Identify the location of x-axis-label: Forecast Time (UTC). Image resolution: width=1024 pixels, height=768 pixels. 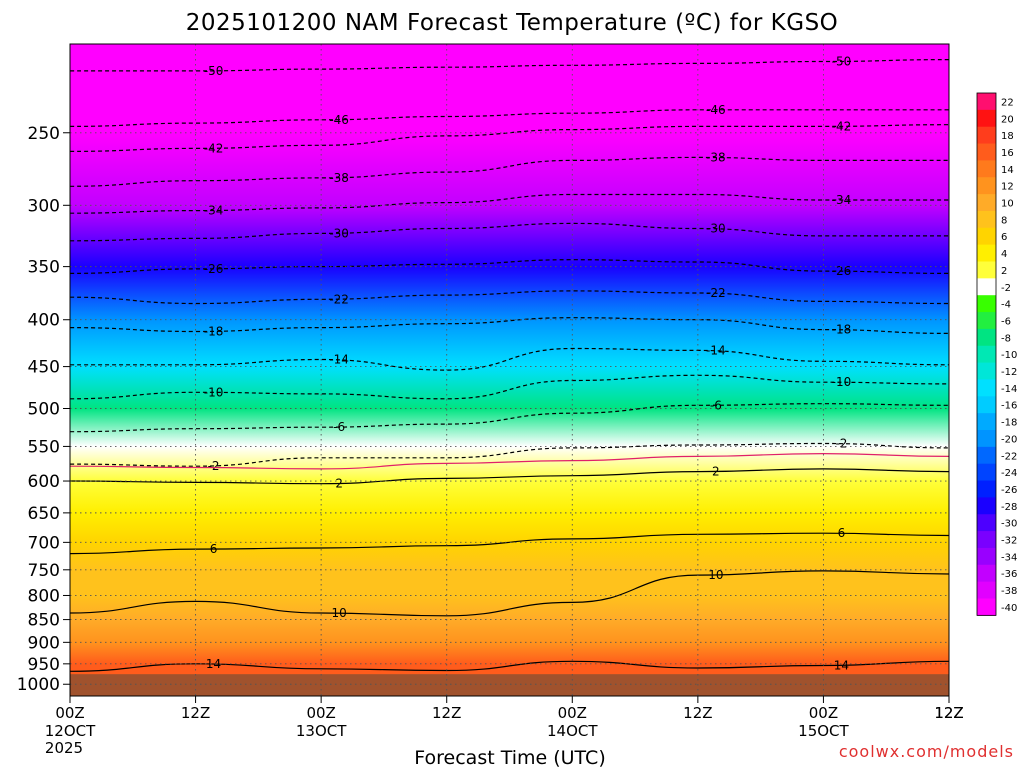
(509, 757).